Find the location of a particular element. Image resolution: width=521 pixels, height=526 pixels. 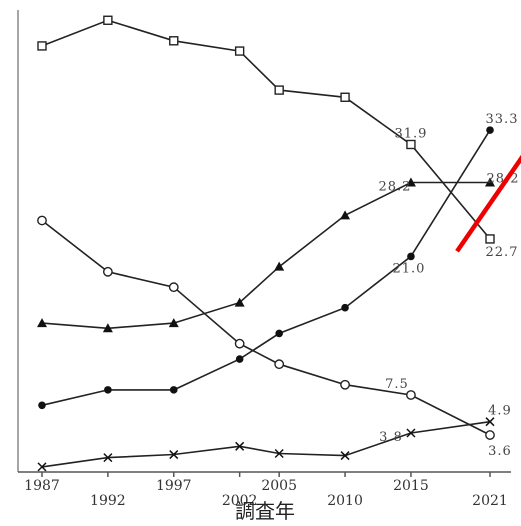

x-tick-label: 2021 is located at coordinates (490, 501).